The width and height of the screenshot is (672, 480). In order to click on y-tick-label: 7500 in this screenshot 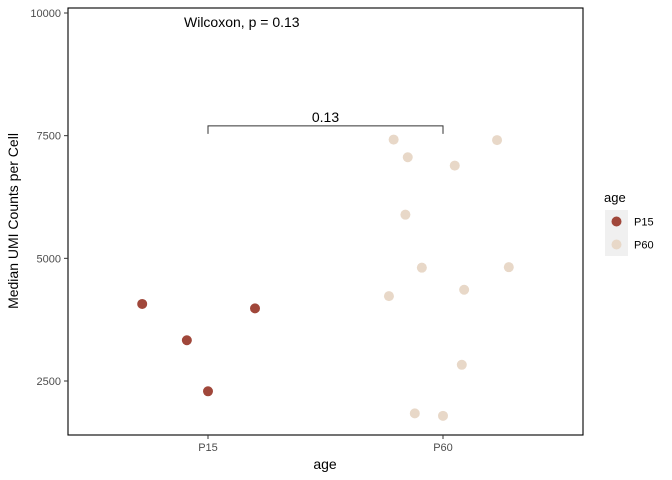, I will do `click(49, 137)`.